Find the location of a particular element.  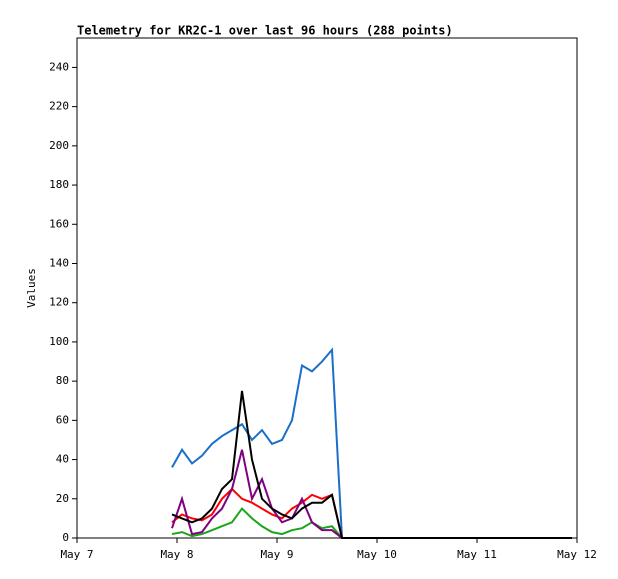

x-tick-label: May 10 is located at coordinates (377, 554).